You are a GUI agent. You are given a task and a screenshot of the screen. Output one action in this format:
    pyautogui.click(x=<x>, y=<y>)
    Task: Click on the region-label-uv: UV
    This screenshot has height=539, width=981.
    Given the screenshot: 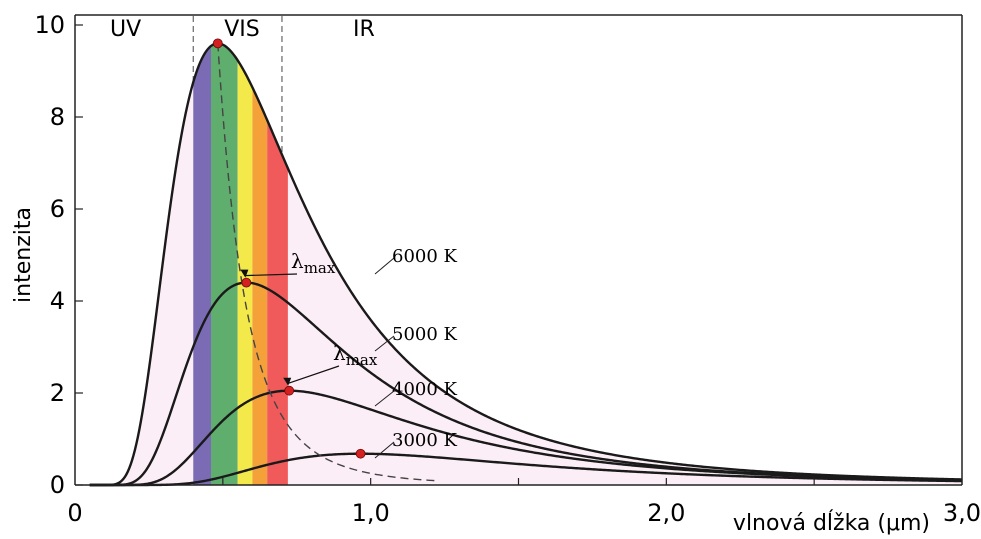 What is the action you would take?
    pyautogui.click(x=125, y=29)
    